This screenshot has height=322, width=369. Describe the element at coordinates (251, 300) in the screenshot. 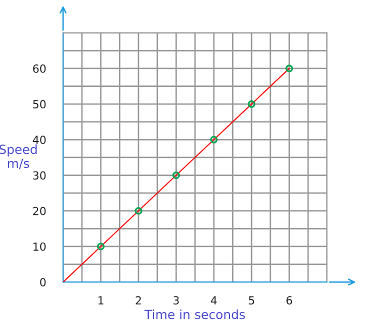

I see `x-tick-label: 5` at that location.